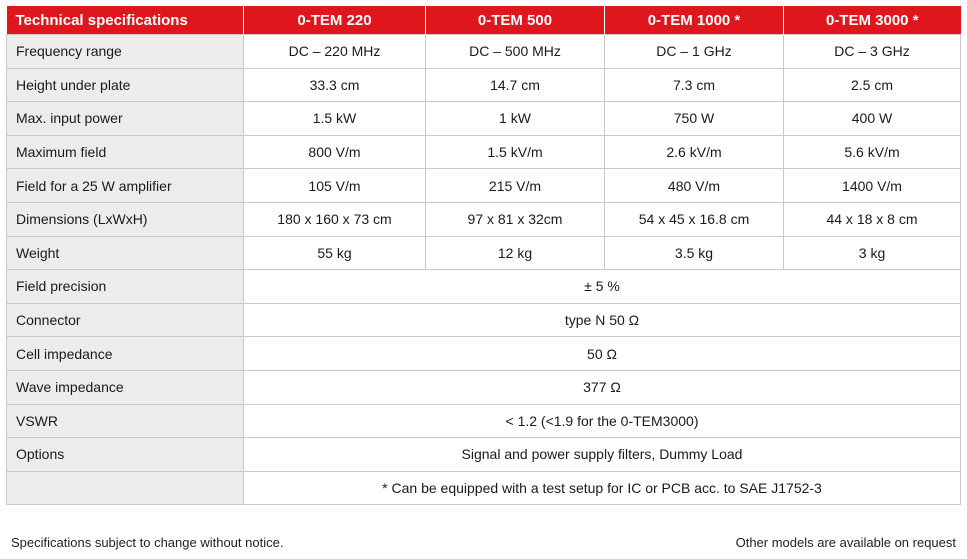 The height and width of the screenshot is (559, 967). I want to click on shared-cell-value: type N 50 Ω, so click(602, 320).